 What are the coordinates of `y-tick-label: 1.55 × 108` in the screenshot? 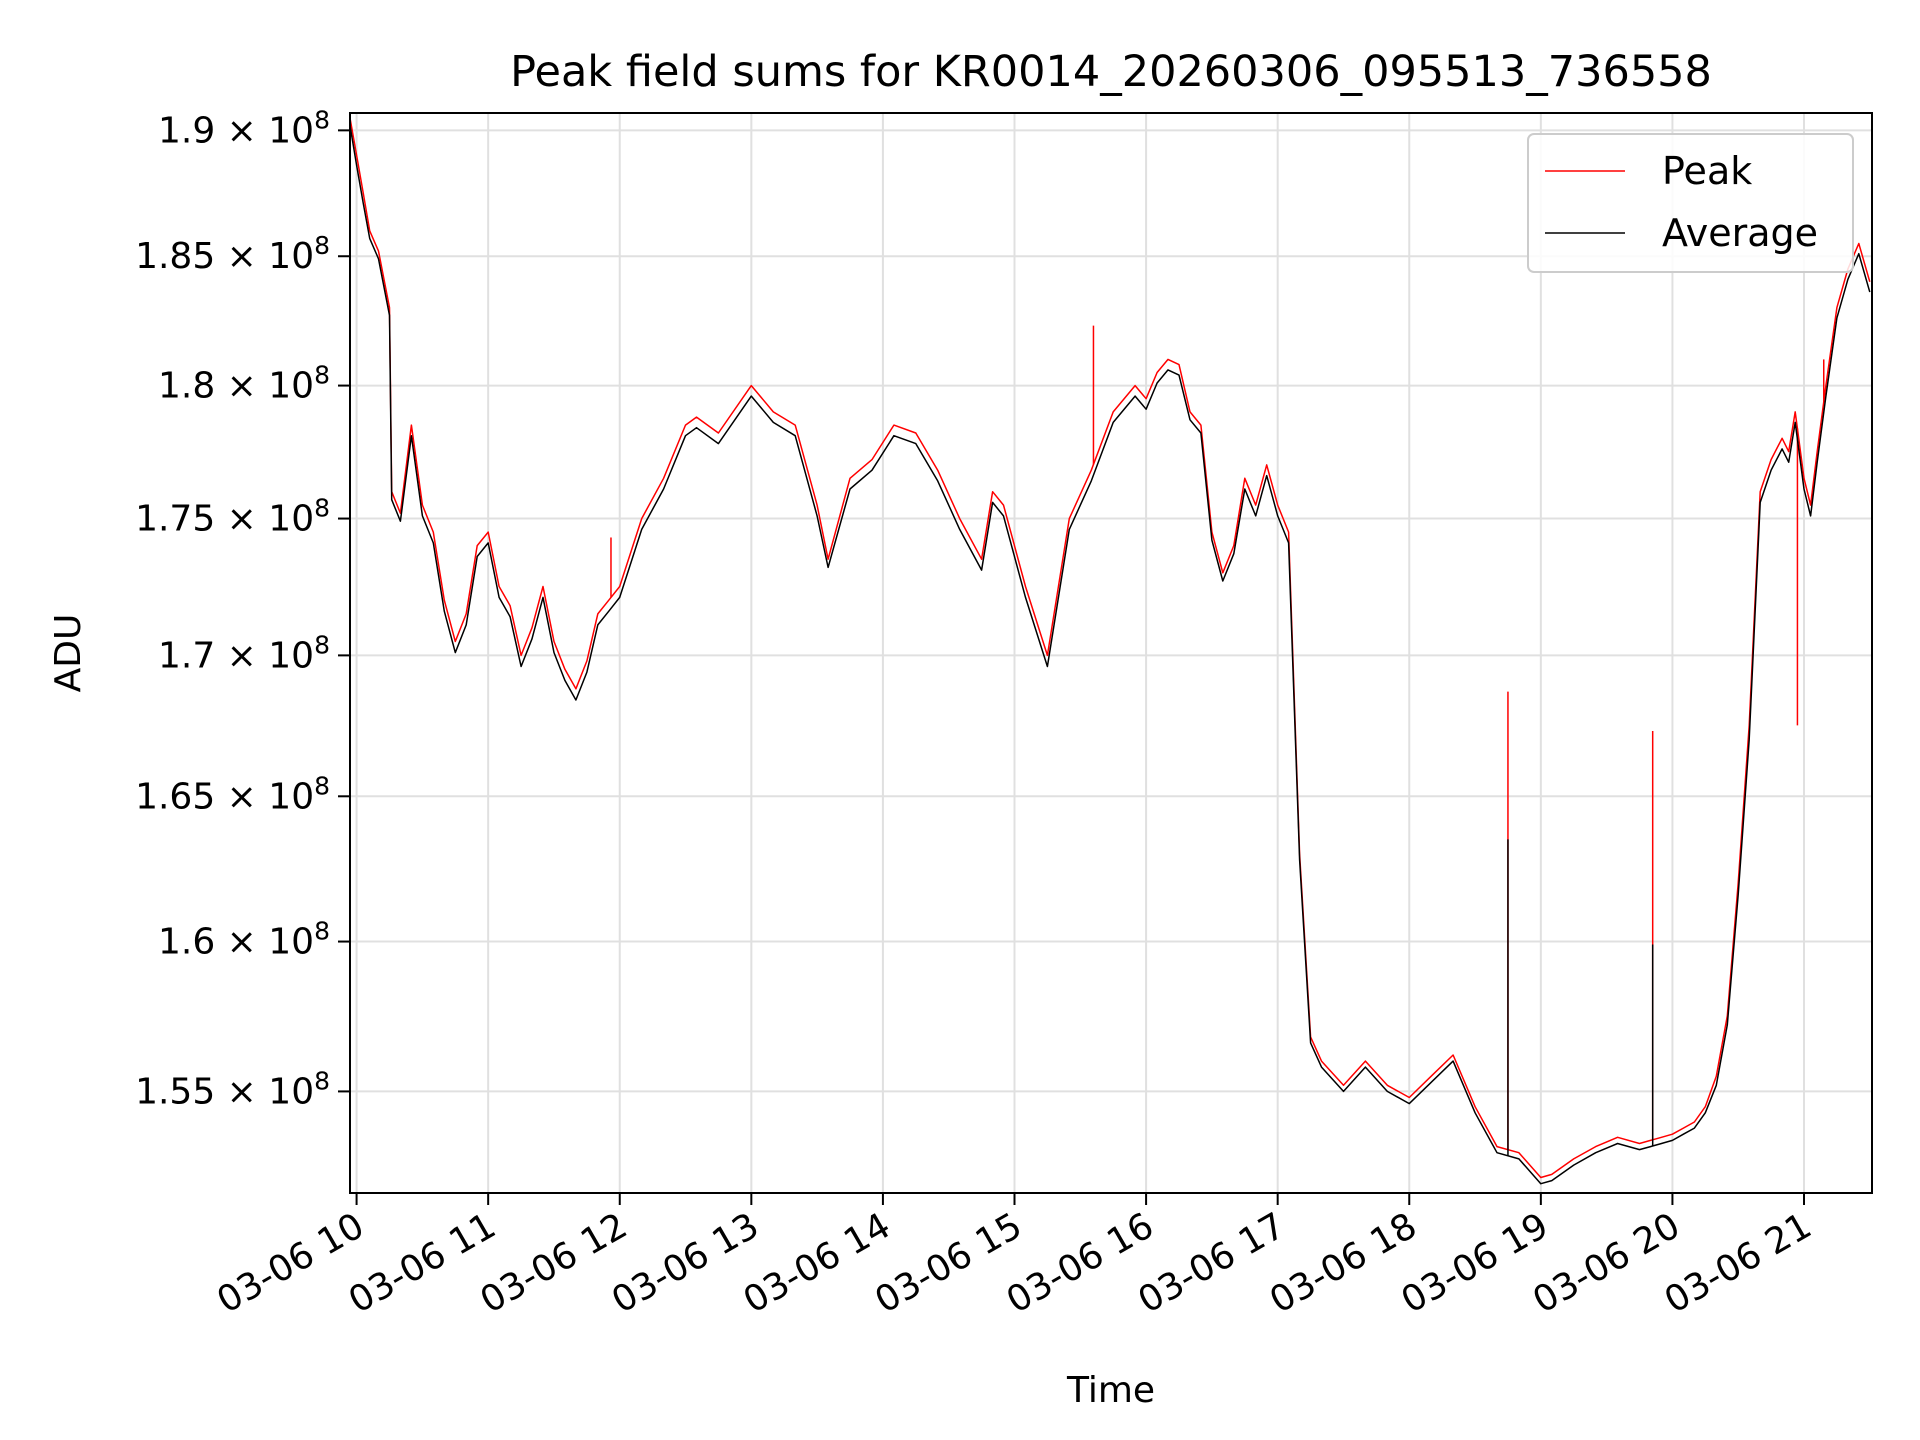 It's located at (232, 1089).